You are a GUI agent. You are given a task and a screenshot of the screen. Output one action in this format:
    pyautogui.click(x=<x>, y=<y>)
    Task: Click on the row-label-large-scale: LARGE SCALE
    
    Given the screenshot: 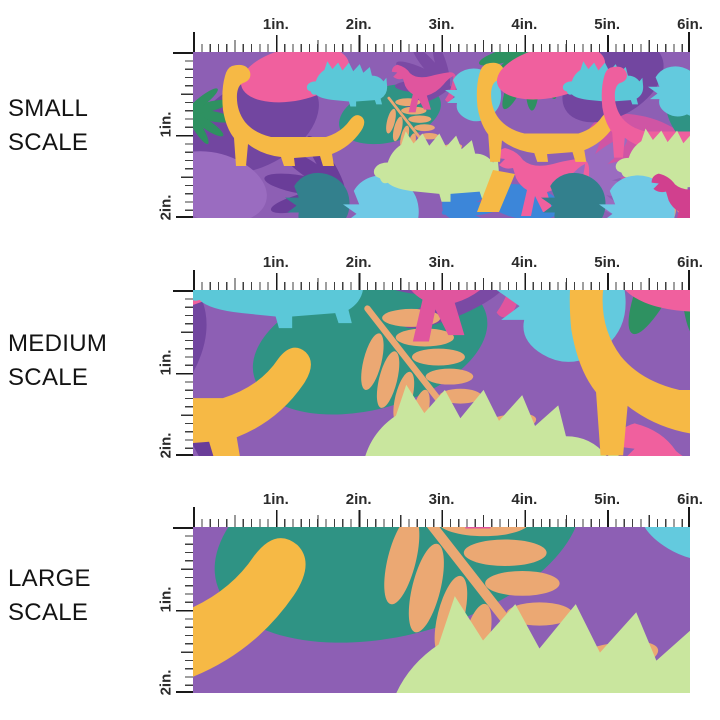 What is the action you would take?
    pyautogui.click(x=83, y=596)
    